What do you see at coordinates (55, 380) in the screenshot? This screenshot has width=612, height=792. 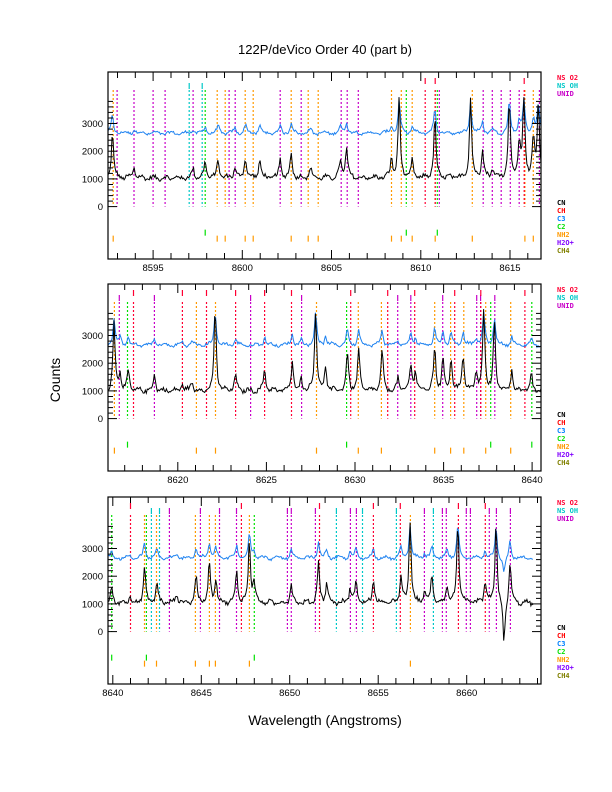 I see `y-axis-label: Counts` at bounding box center [55, 380].